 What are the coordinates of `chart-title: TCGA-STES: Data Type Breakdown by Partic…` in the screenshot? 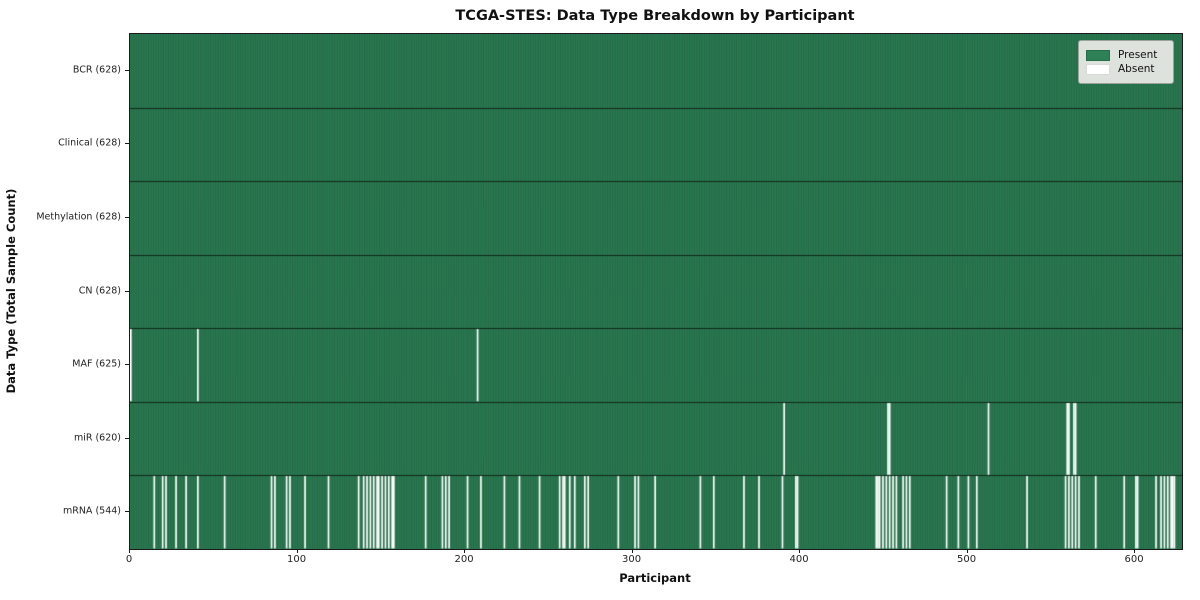 It's located at (655, 16).